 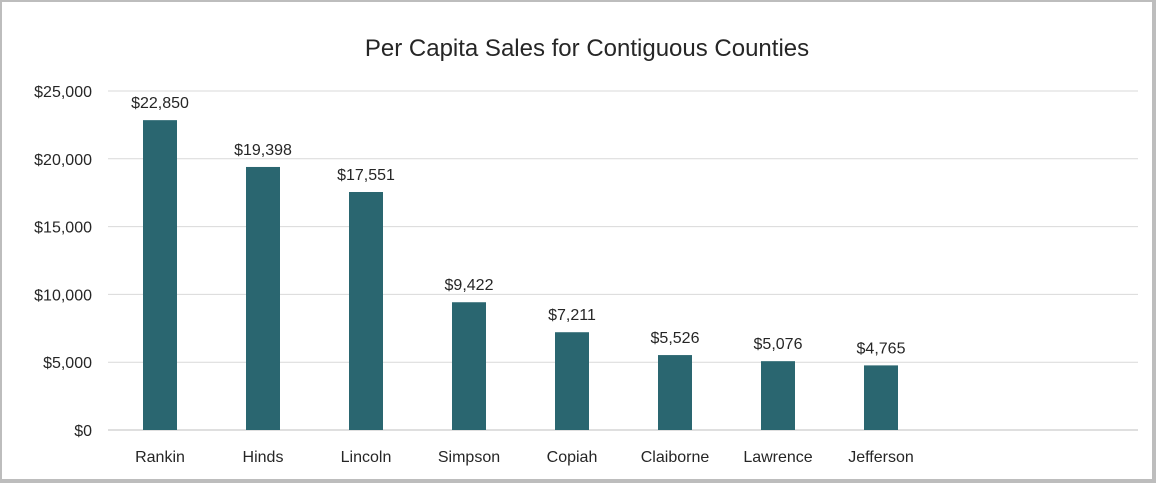 I want to click on category-label: Rankin, so click(x=160, y=457).